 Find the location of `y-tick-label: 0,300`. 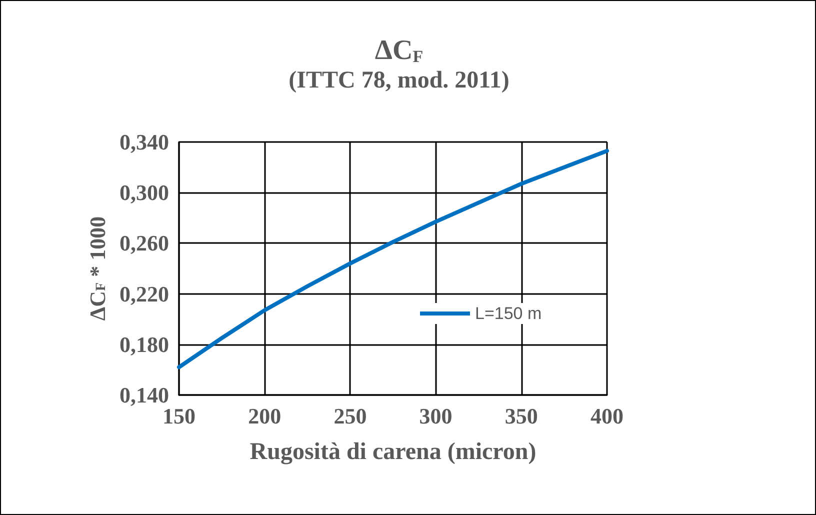

y-tick-label: 0,300 is located at coordinates (144, 193).